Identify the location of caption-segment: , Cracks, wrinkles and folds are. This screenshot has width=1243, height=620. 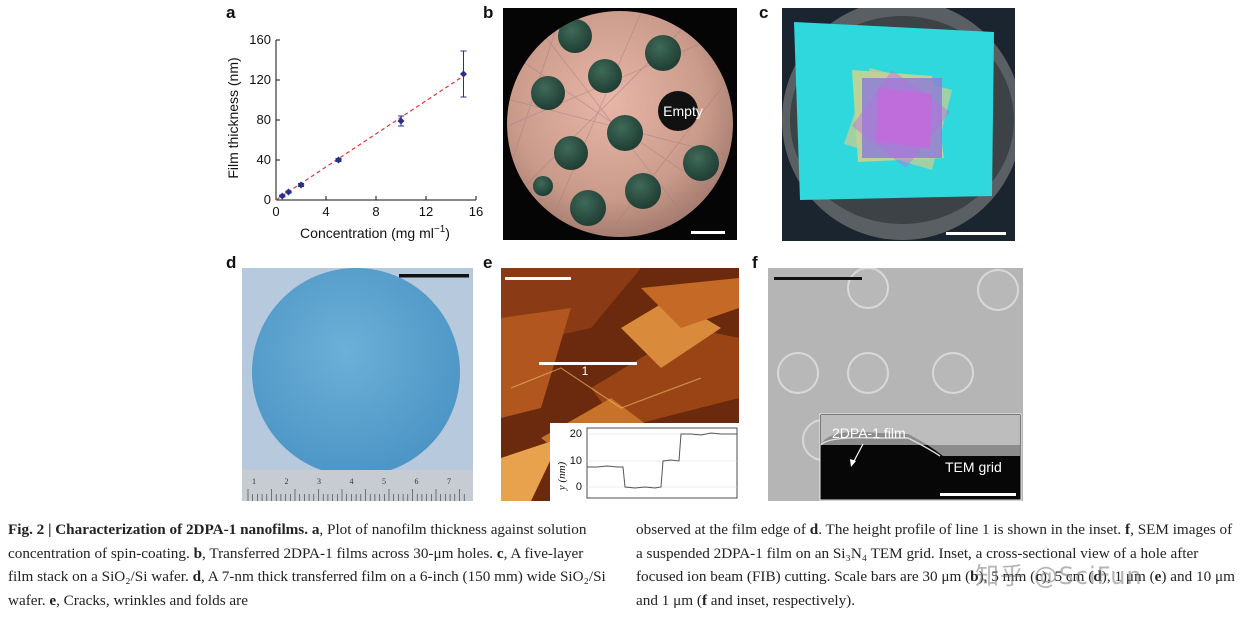
(152, 600).